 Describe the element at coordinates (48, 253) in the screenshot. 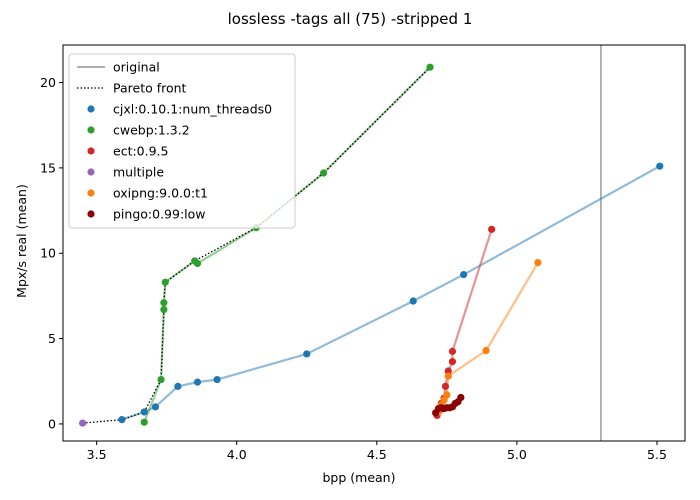

I see `y-tick-label: 10` at that location.